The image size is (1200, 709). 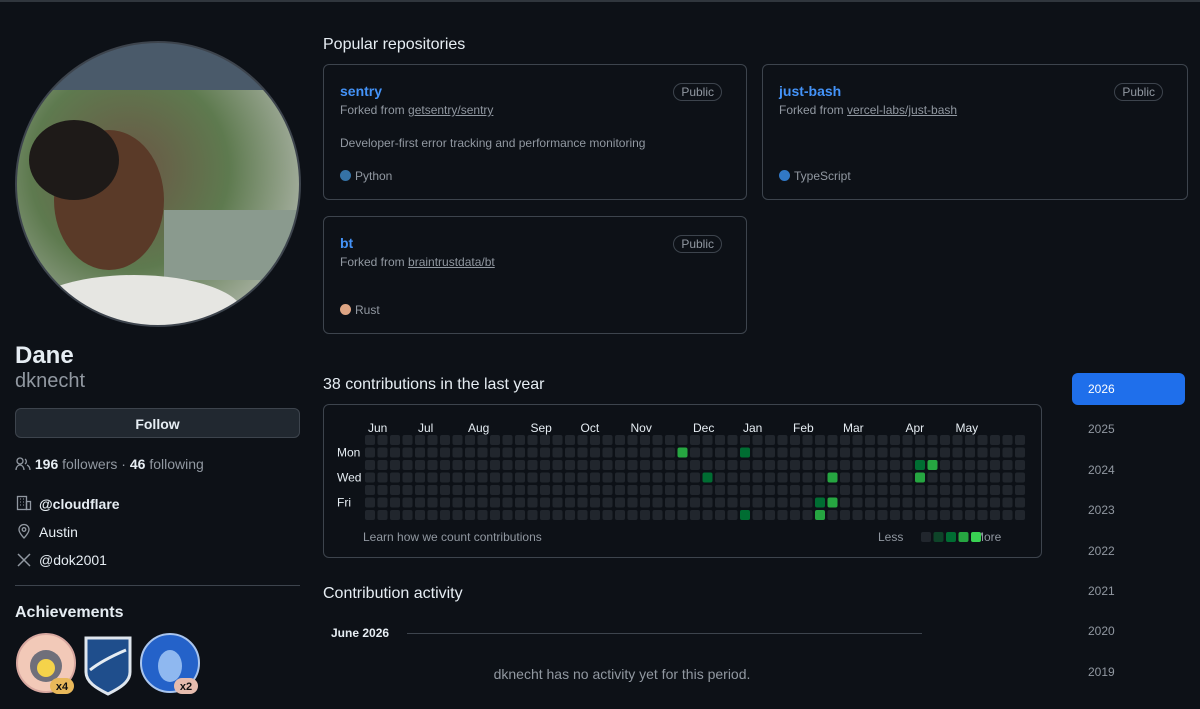 What do you see at coordinates (361, 91) in the screenshot?
I see `repo-name: sentry` at bounding box center [361, 91].